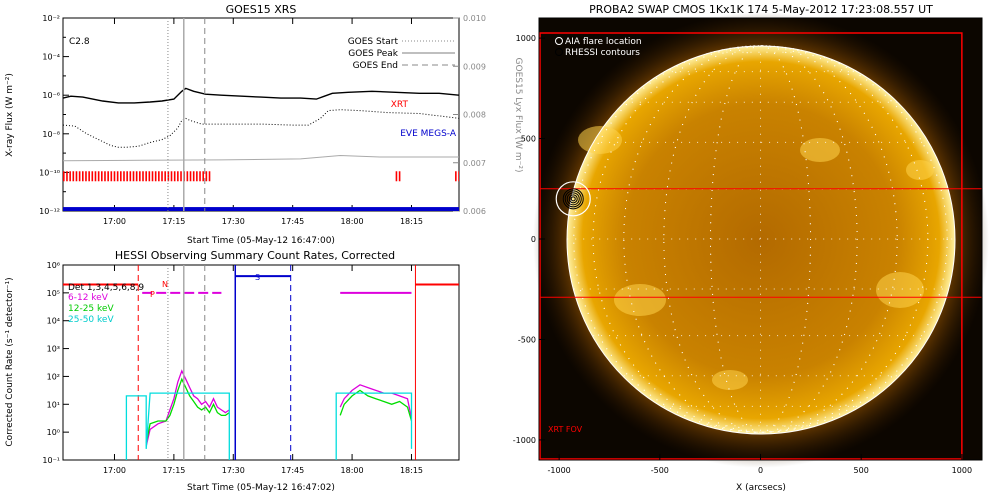  What do you see at coordinates (261, 95) in the screenshot?
I see `goes-series-long` at bounding box center [261, 95].